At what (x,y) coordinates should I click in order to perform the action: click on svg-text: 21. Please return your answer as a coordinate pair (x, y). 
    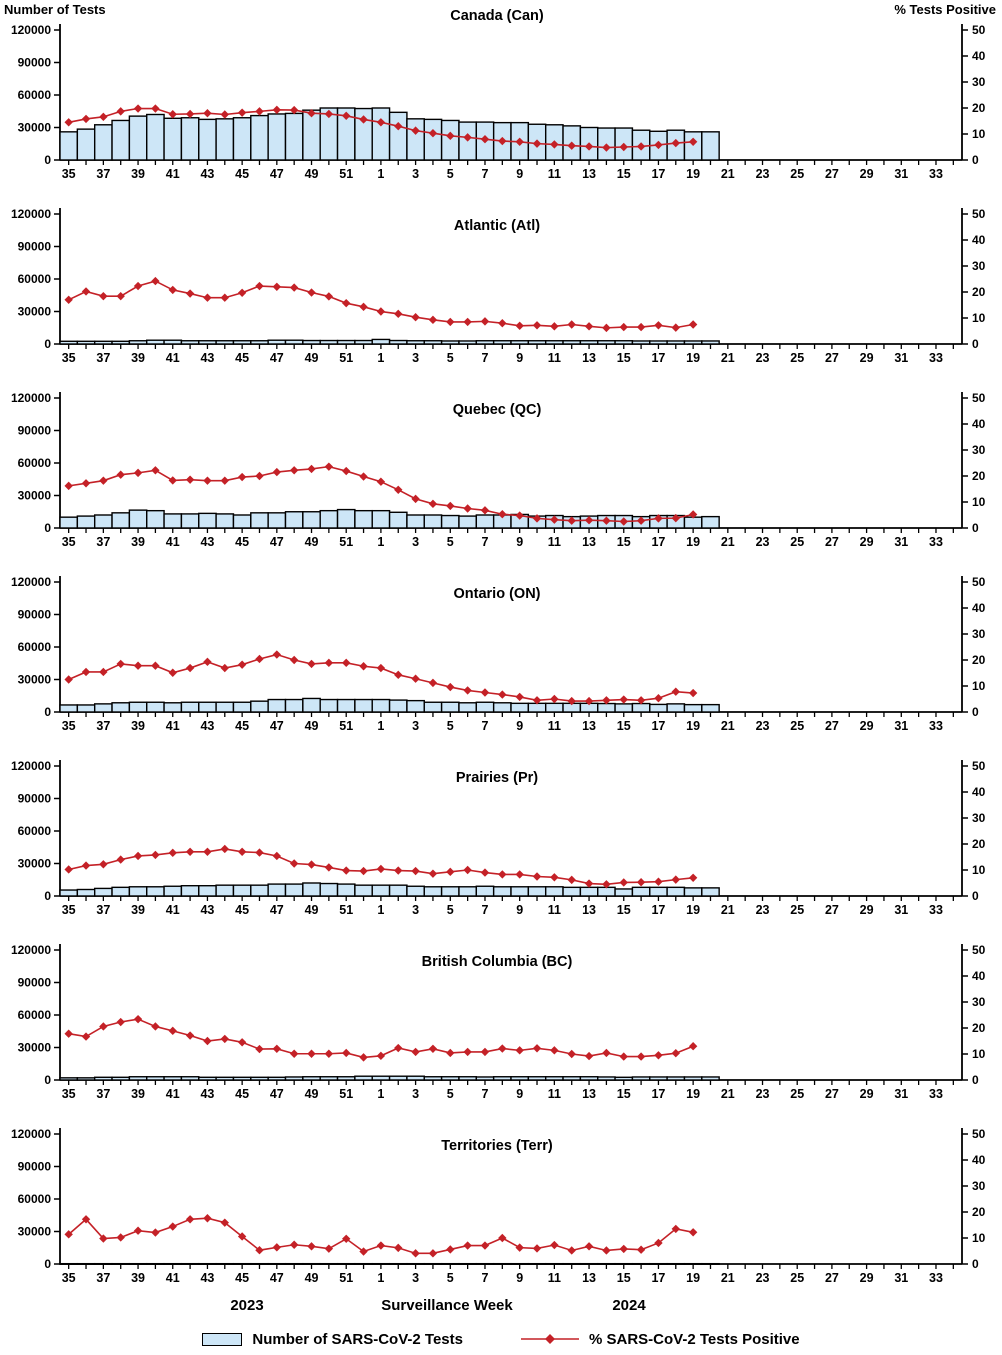
    Looking at the image, I should click on (728, 726).